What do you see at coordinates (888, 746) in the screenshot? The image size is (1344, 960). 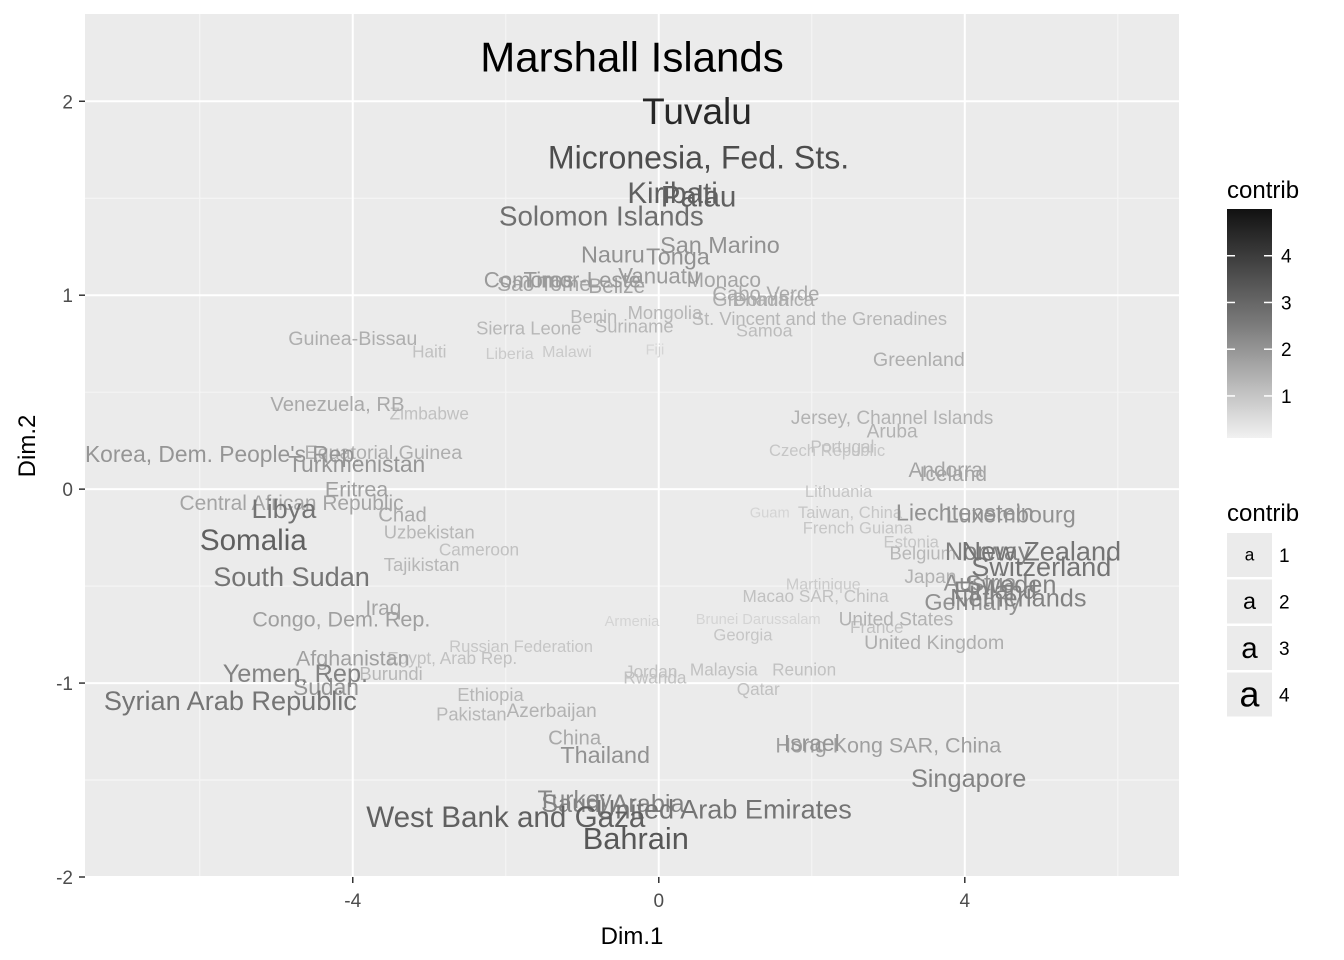 I see `point-label: Hong Kong SAR, China` at bounding box center [888, 746].